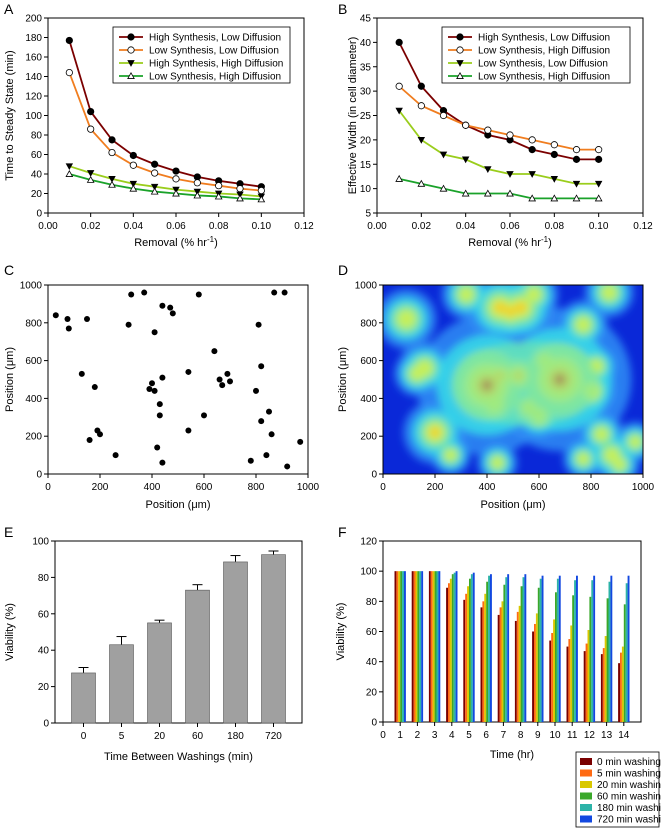 The height and width of the screenshot is (831, 661). I want to click on x-tick-label: 400, so click(152, 487).